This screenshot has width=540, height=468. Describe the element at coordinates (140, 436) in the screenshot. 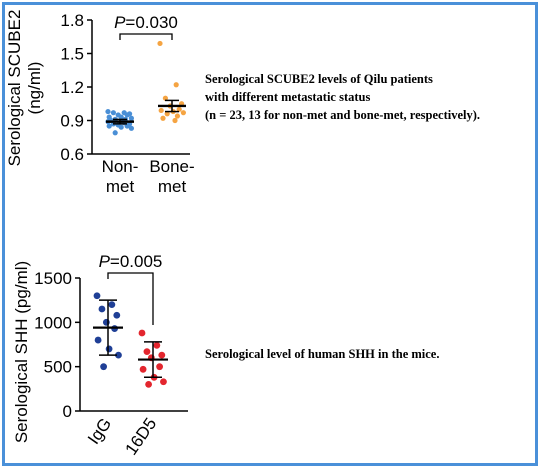

I see `x-category-label: 16D5` at that location.